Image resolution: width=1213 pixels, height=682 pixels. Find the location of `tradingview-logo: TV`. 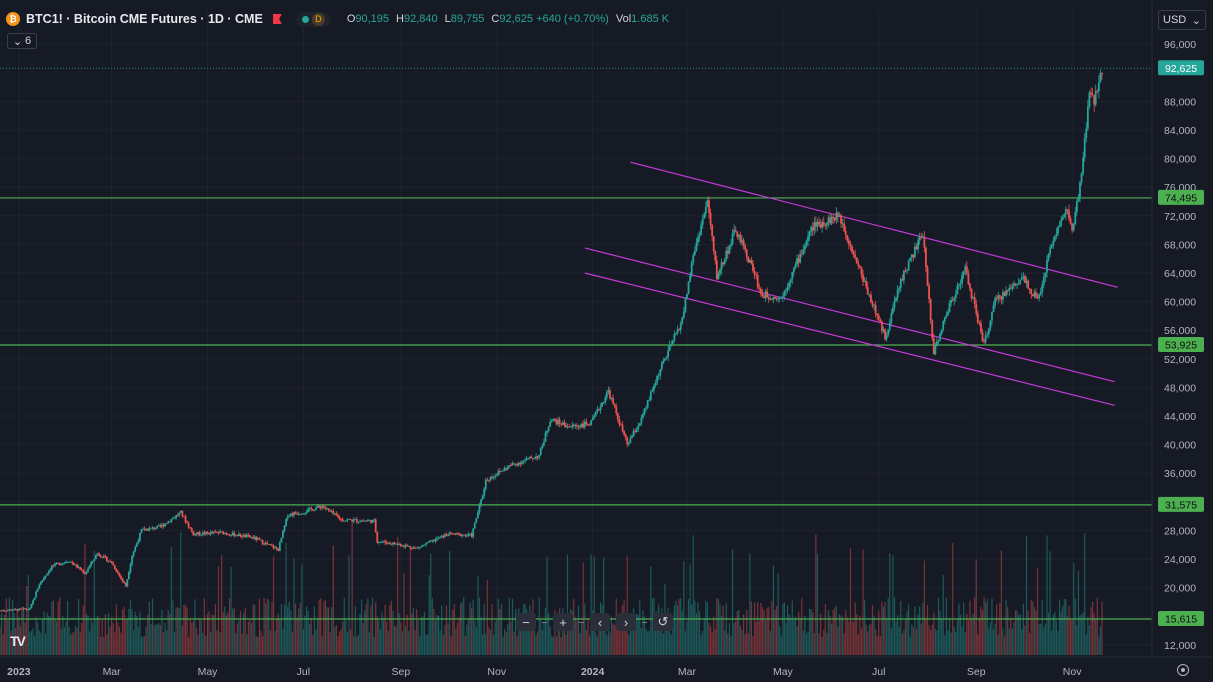

tradingview-logo: TV is located at coordinates (18, 641).